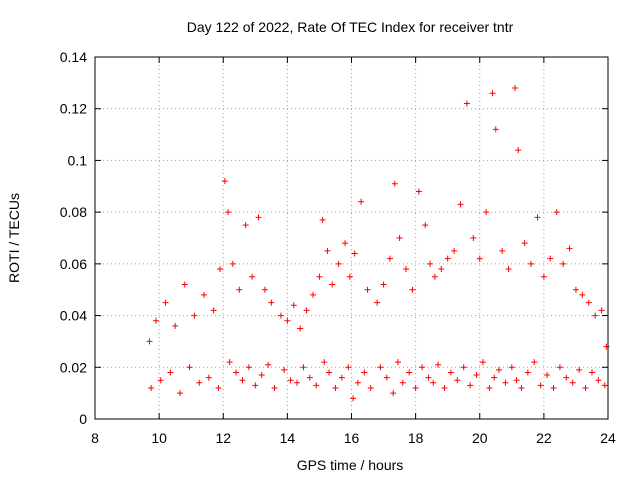 This screenshot has height=480, width=640. What do you see at coordinates (83, 419) in the screenshot?
I see `y-tick-label: 0` at bounding box center [83, 419].